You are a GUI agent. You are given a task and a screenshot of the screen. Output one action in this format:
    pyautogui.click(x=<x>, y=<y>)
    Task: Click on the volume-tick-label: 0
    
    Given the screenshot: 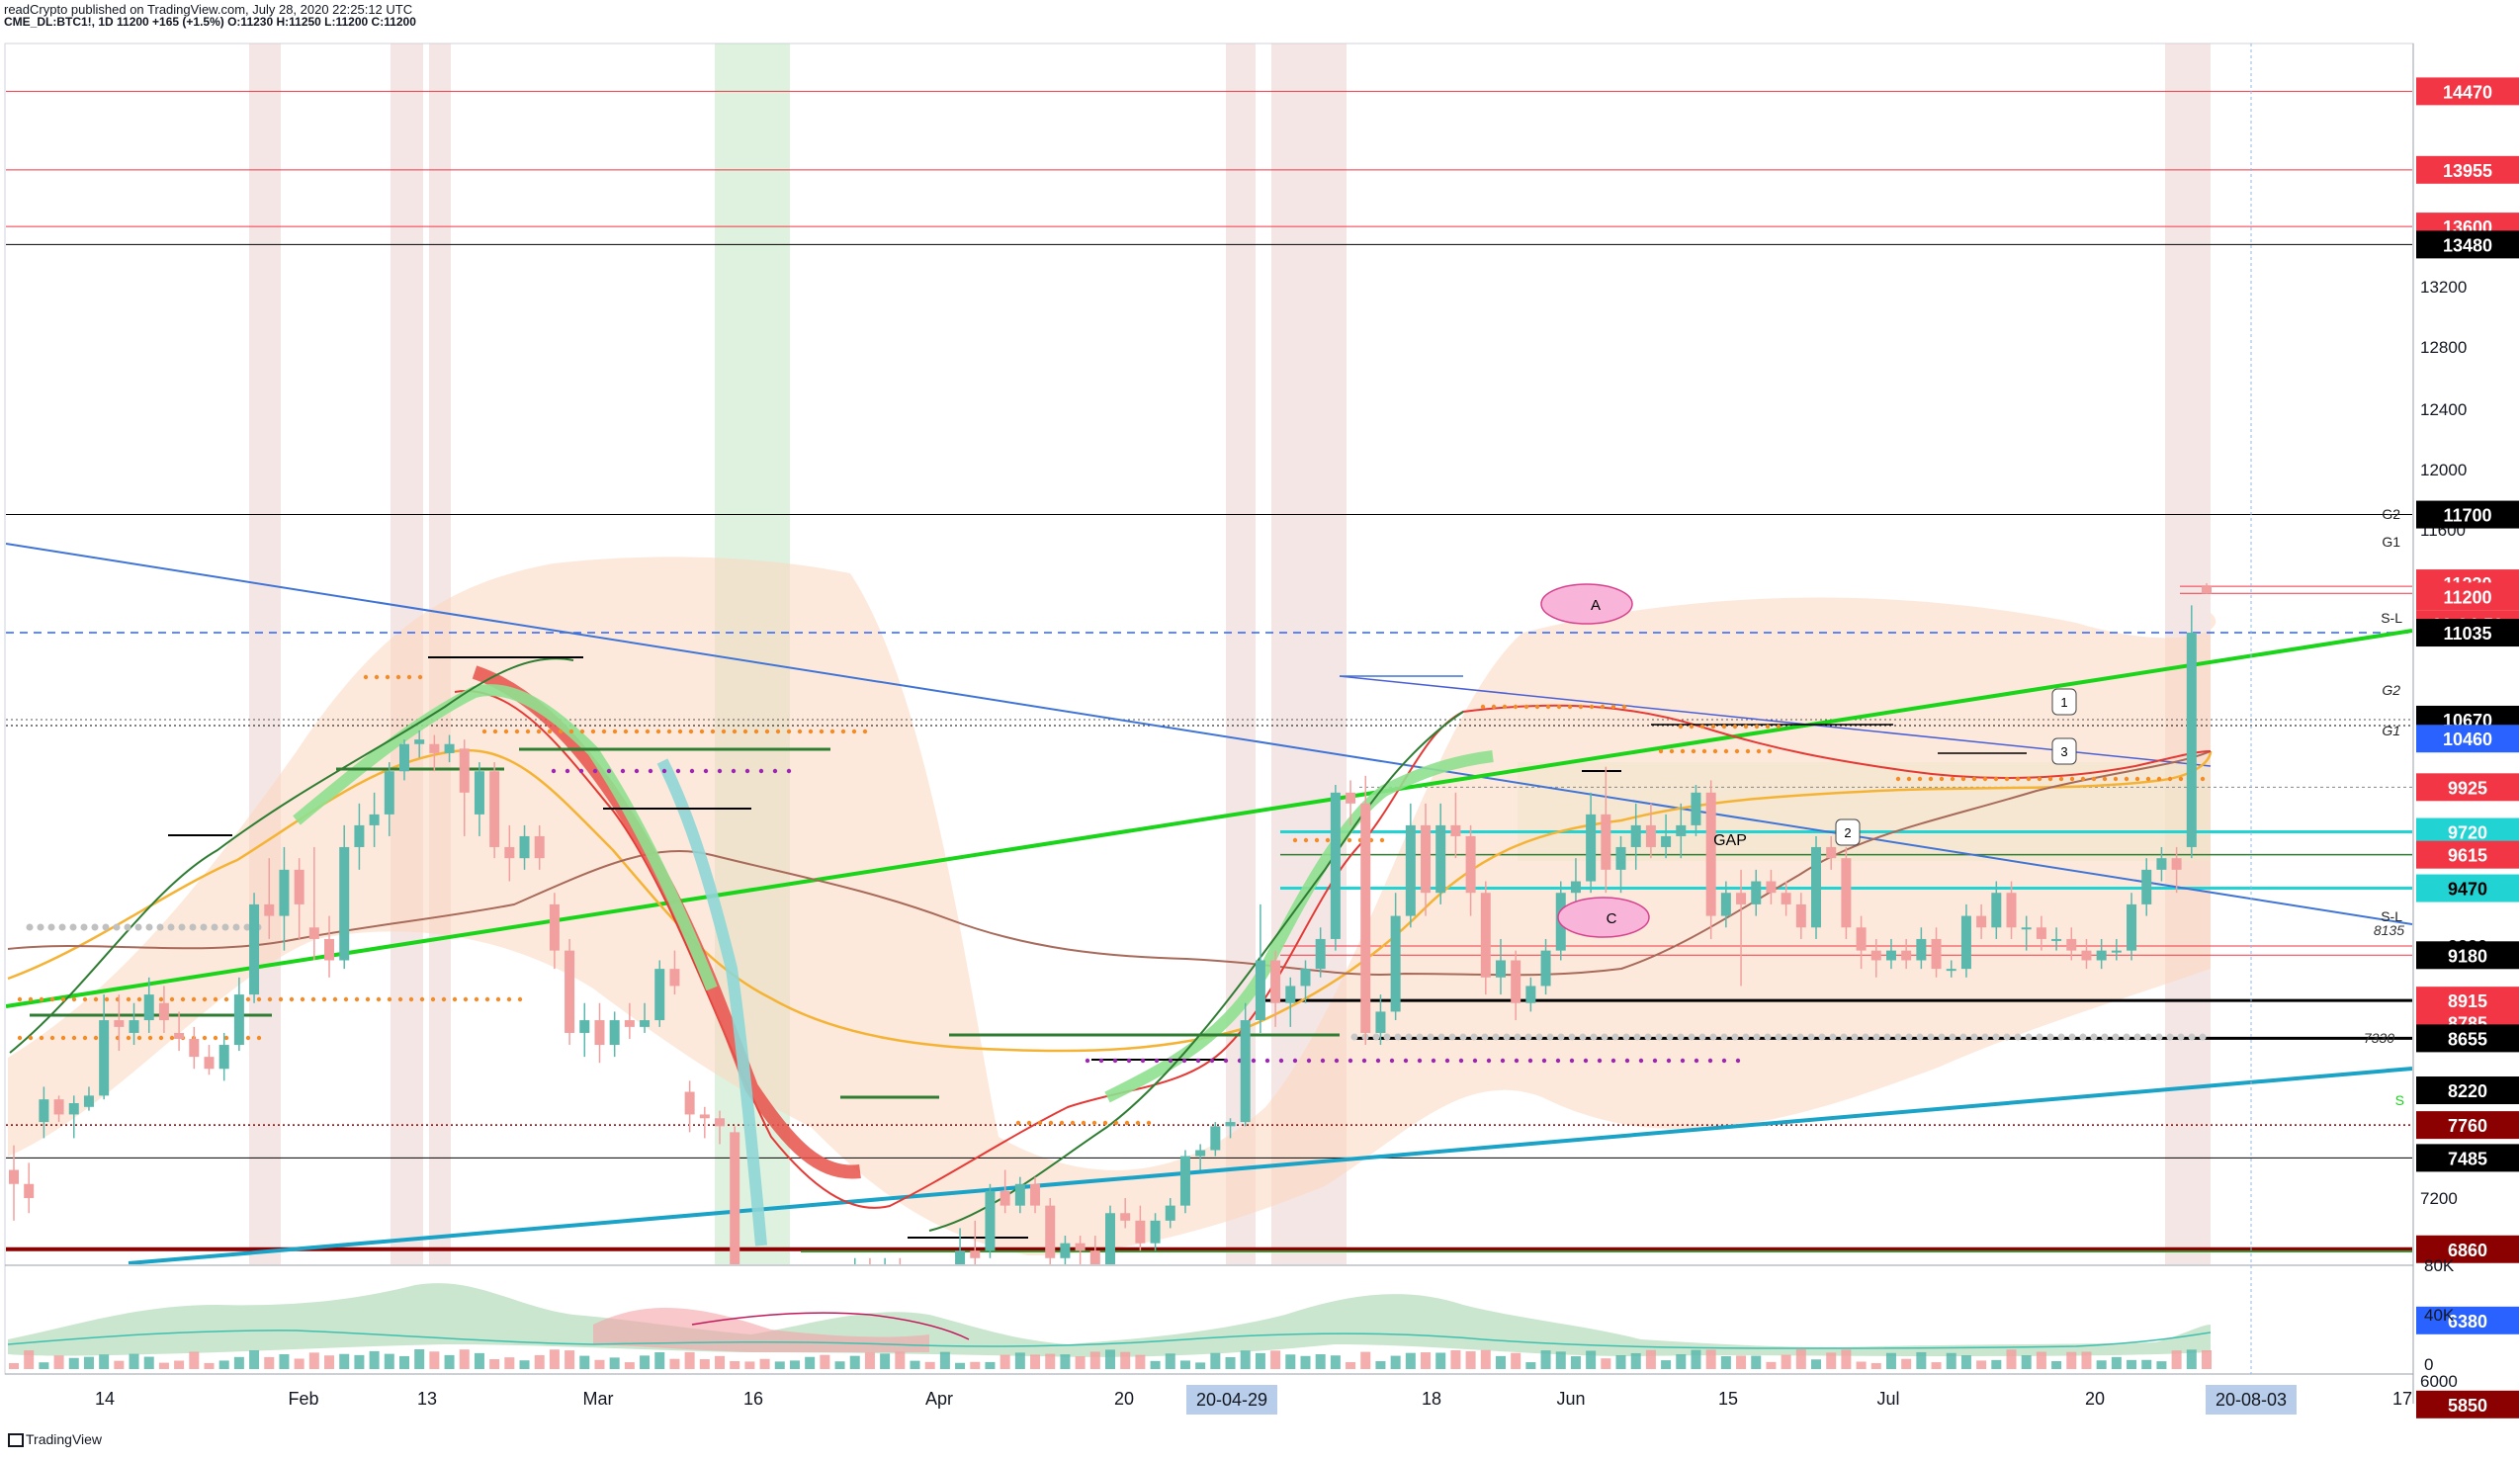 What is the action you would take?
    pyautogui.click(x=2428, y=1364)
    